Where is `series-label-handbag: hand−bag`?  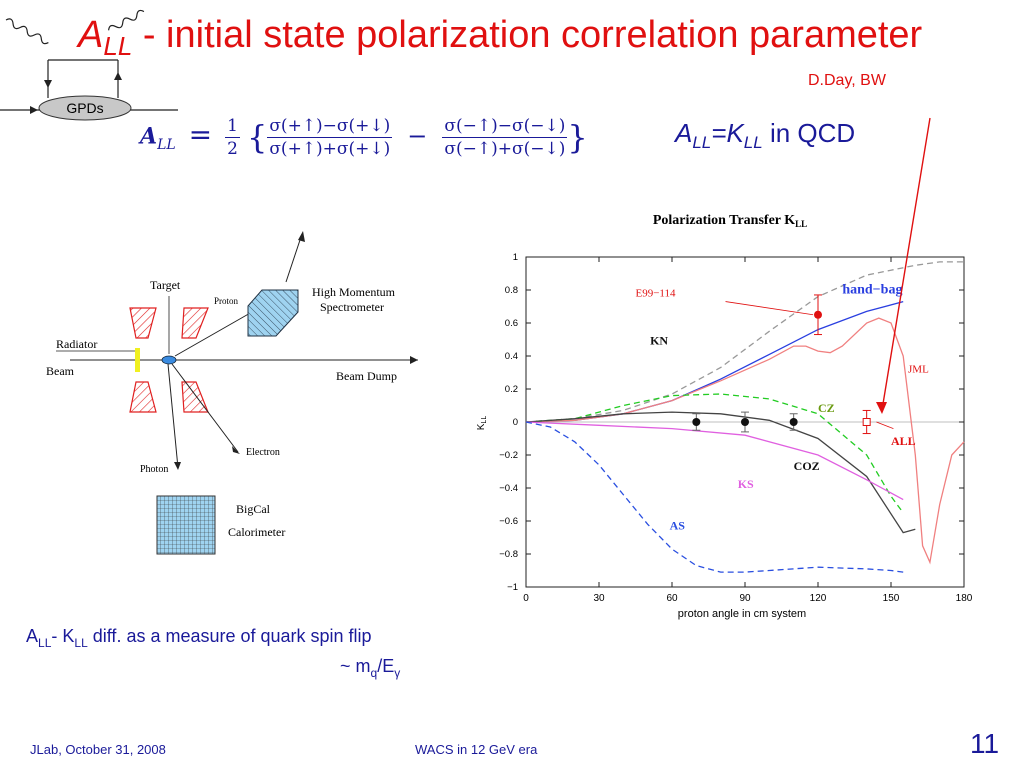
series-label-handbag: hand−bag is located at coordinates (872, 289).